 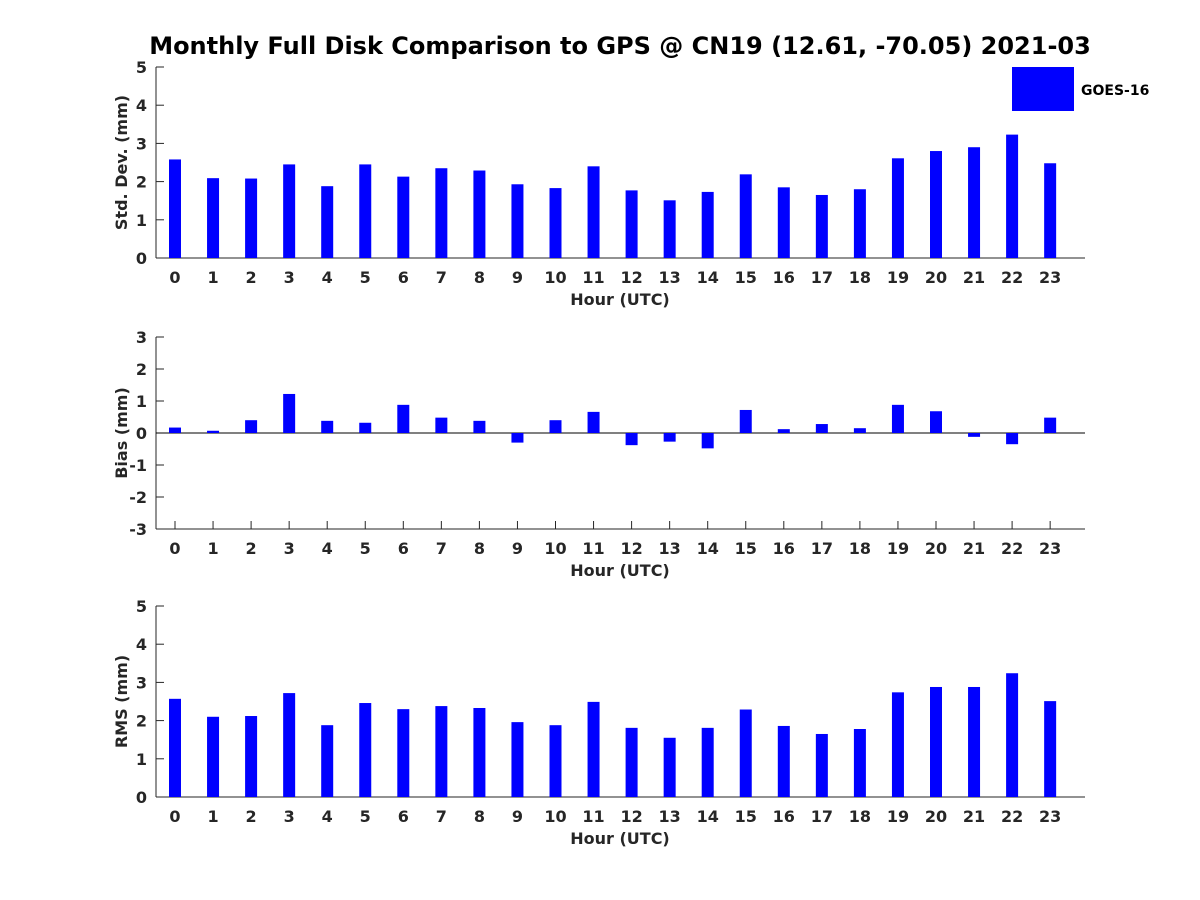 I want to click on std-dev-x-tick-label: 7, so click(x=441, y=277).